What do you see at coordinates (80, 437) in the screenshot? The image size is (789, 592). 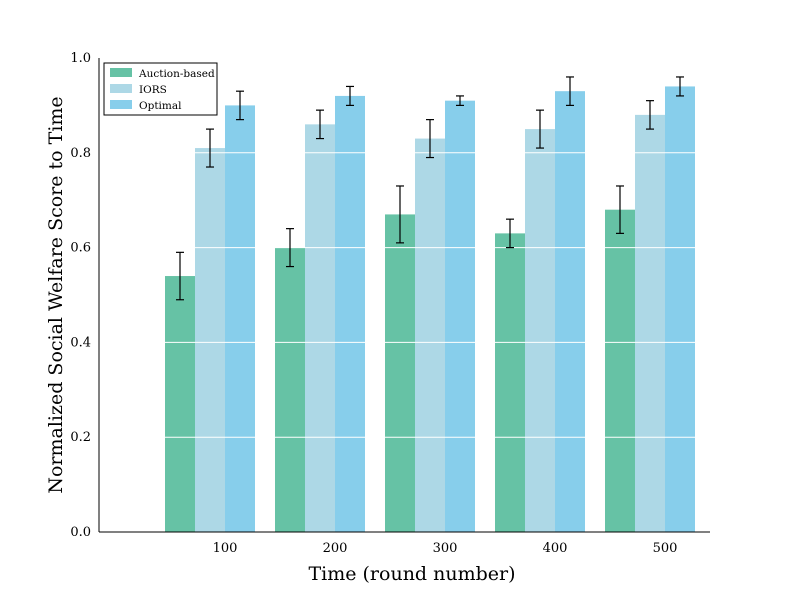 I see `y-tick-label-0.2: 0.2` at bounding box center [80, 437].